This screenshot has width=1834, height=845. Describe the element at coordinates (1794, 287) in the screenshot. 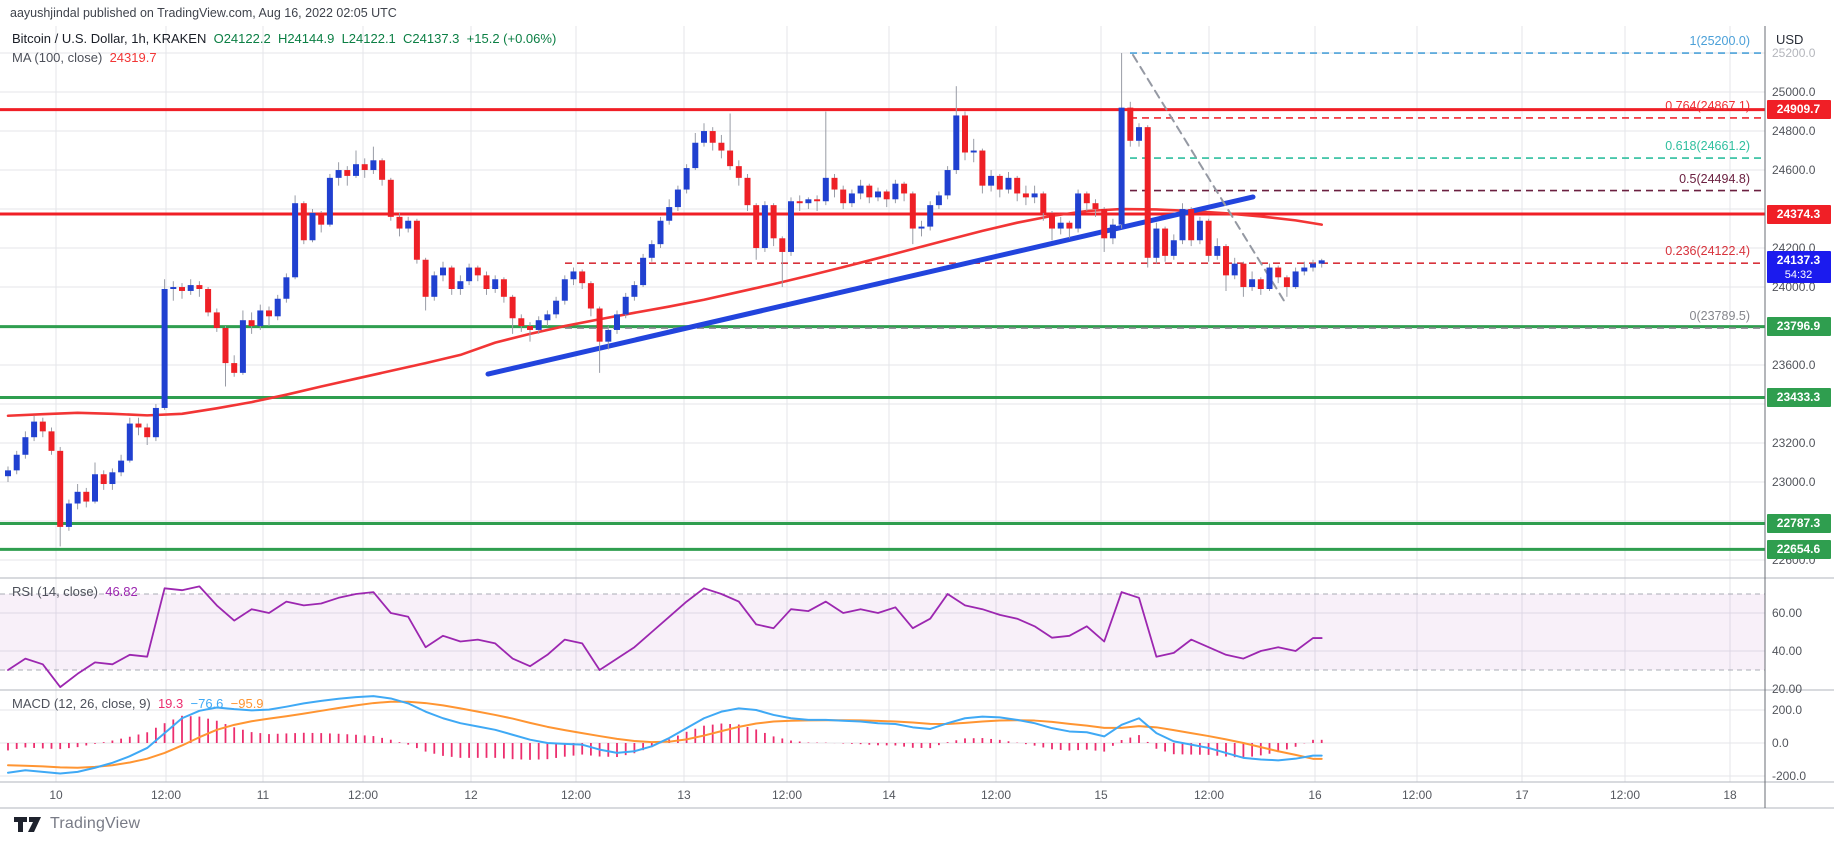

I see `price-axis-label: 24000.0` at that location.